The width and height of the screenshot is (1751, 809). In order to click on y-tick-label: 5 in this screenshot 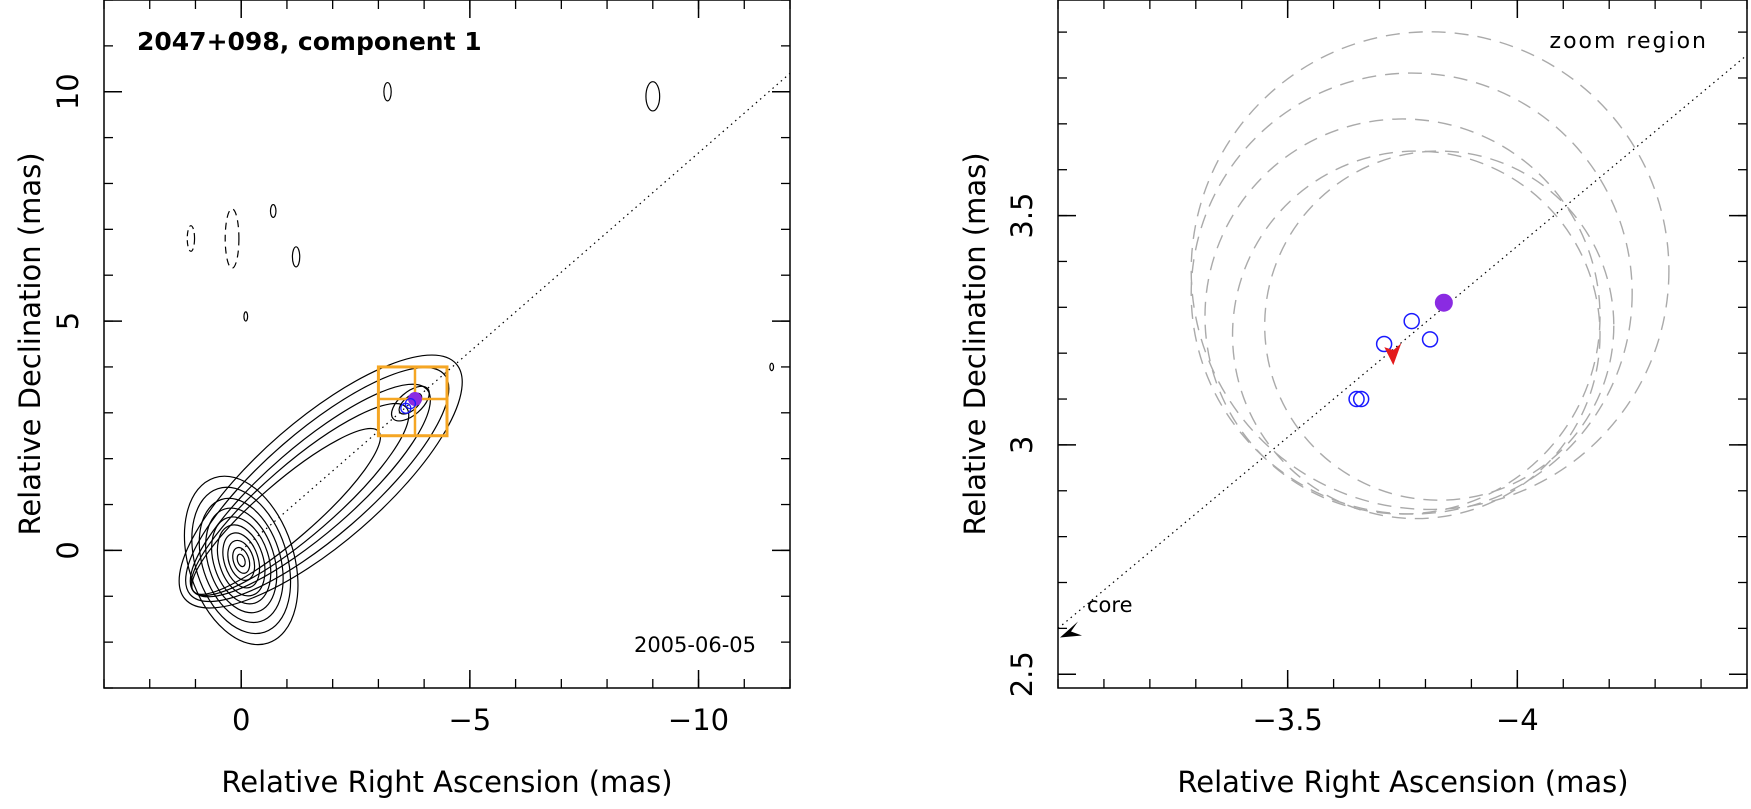, I will do `click(68, 321)`.